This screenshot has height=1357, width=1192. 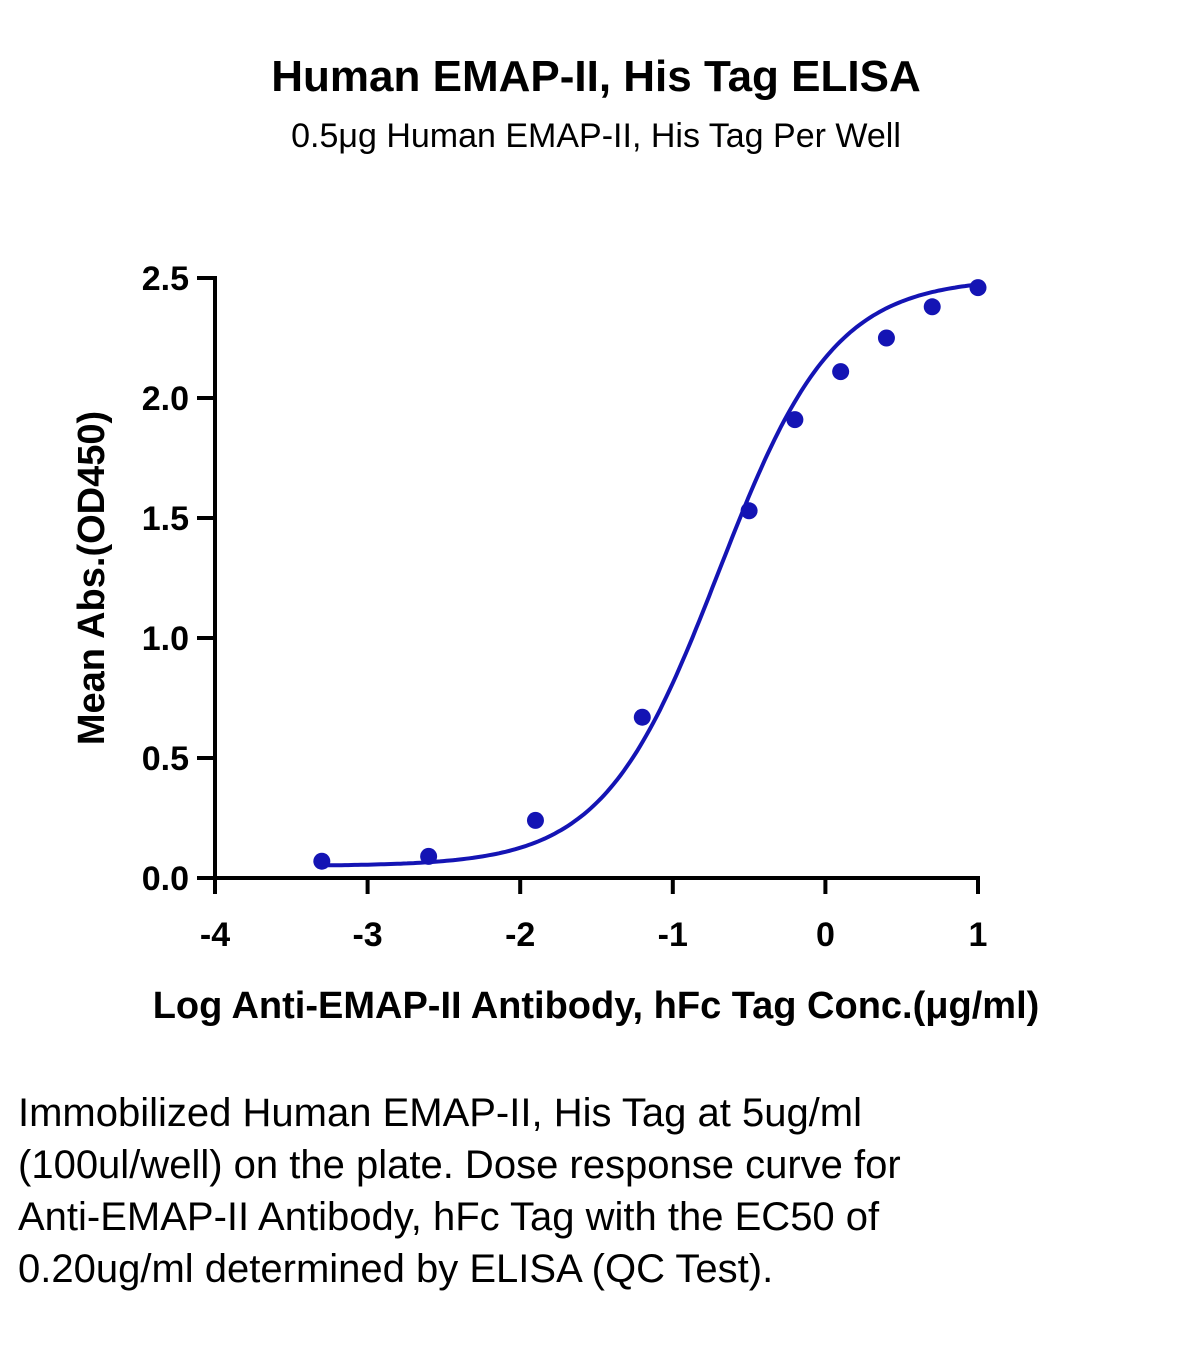 What do you see at coordinates (215, 935) in the screenshot?
I see `x-tick-label: -4` at bounding box center [215, 935].